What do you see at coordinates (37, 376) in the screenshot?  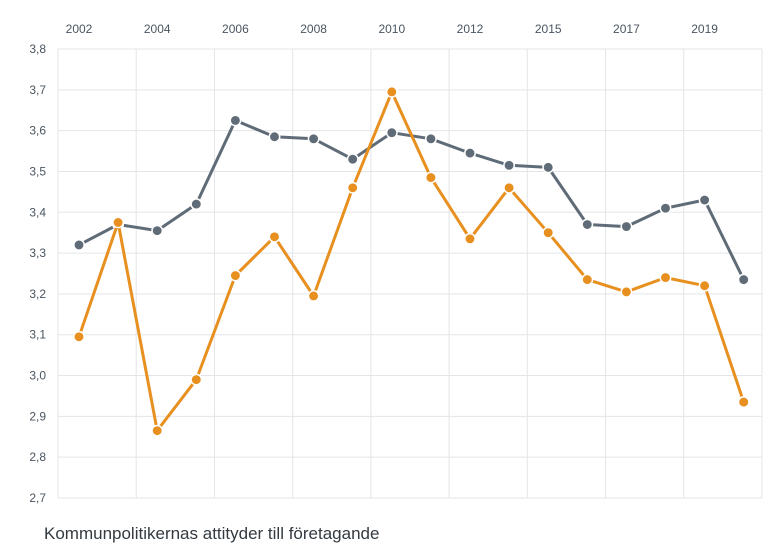 I see `y-tick-label: 3,0` at bounding box center [37, 376].